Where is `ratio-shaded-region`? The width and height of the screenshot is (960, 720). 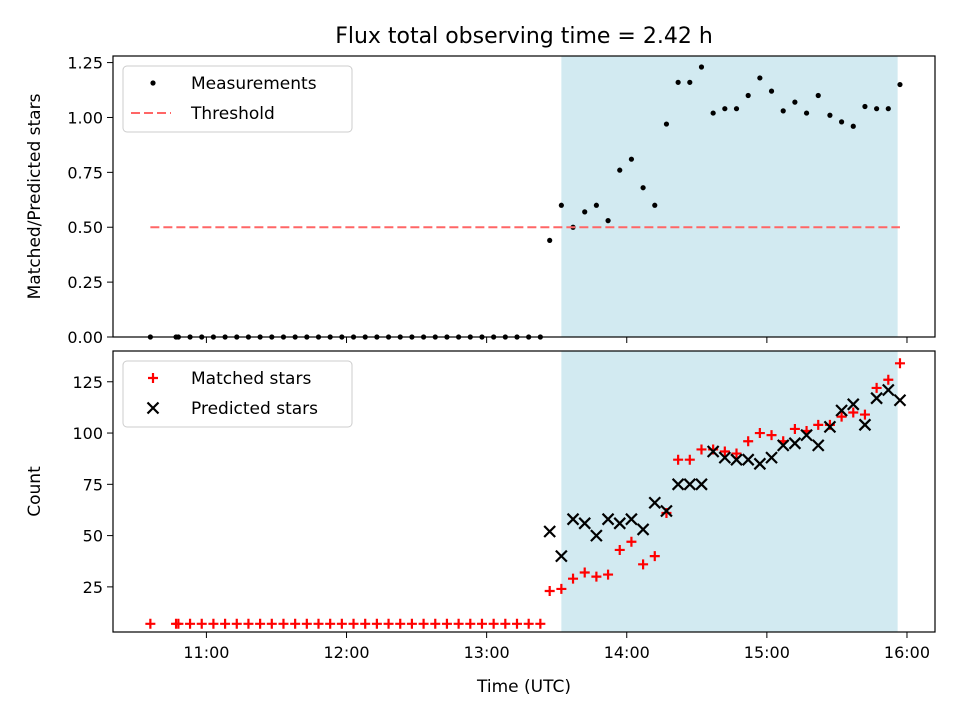 ratio-shaded-region is located at coordinates (729, 196).